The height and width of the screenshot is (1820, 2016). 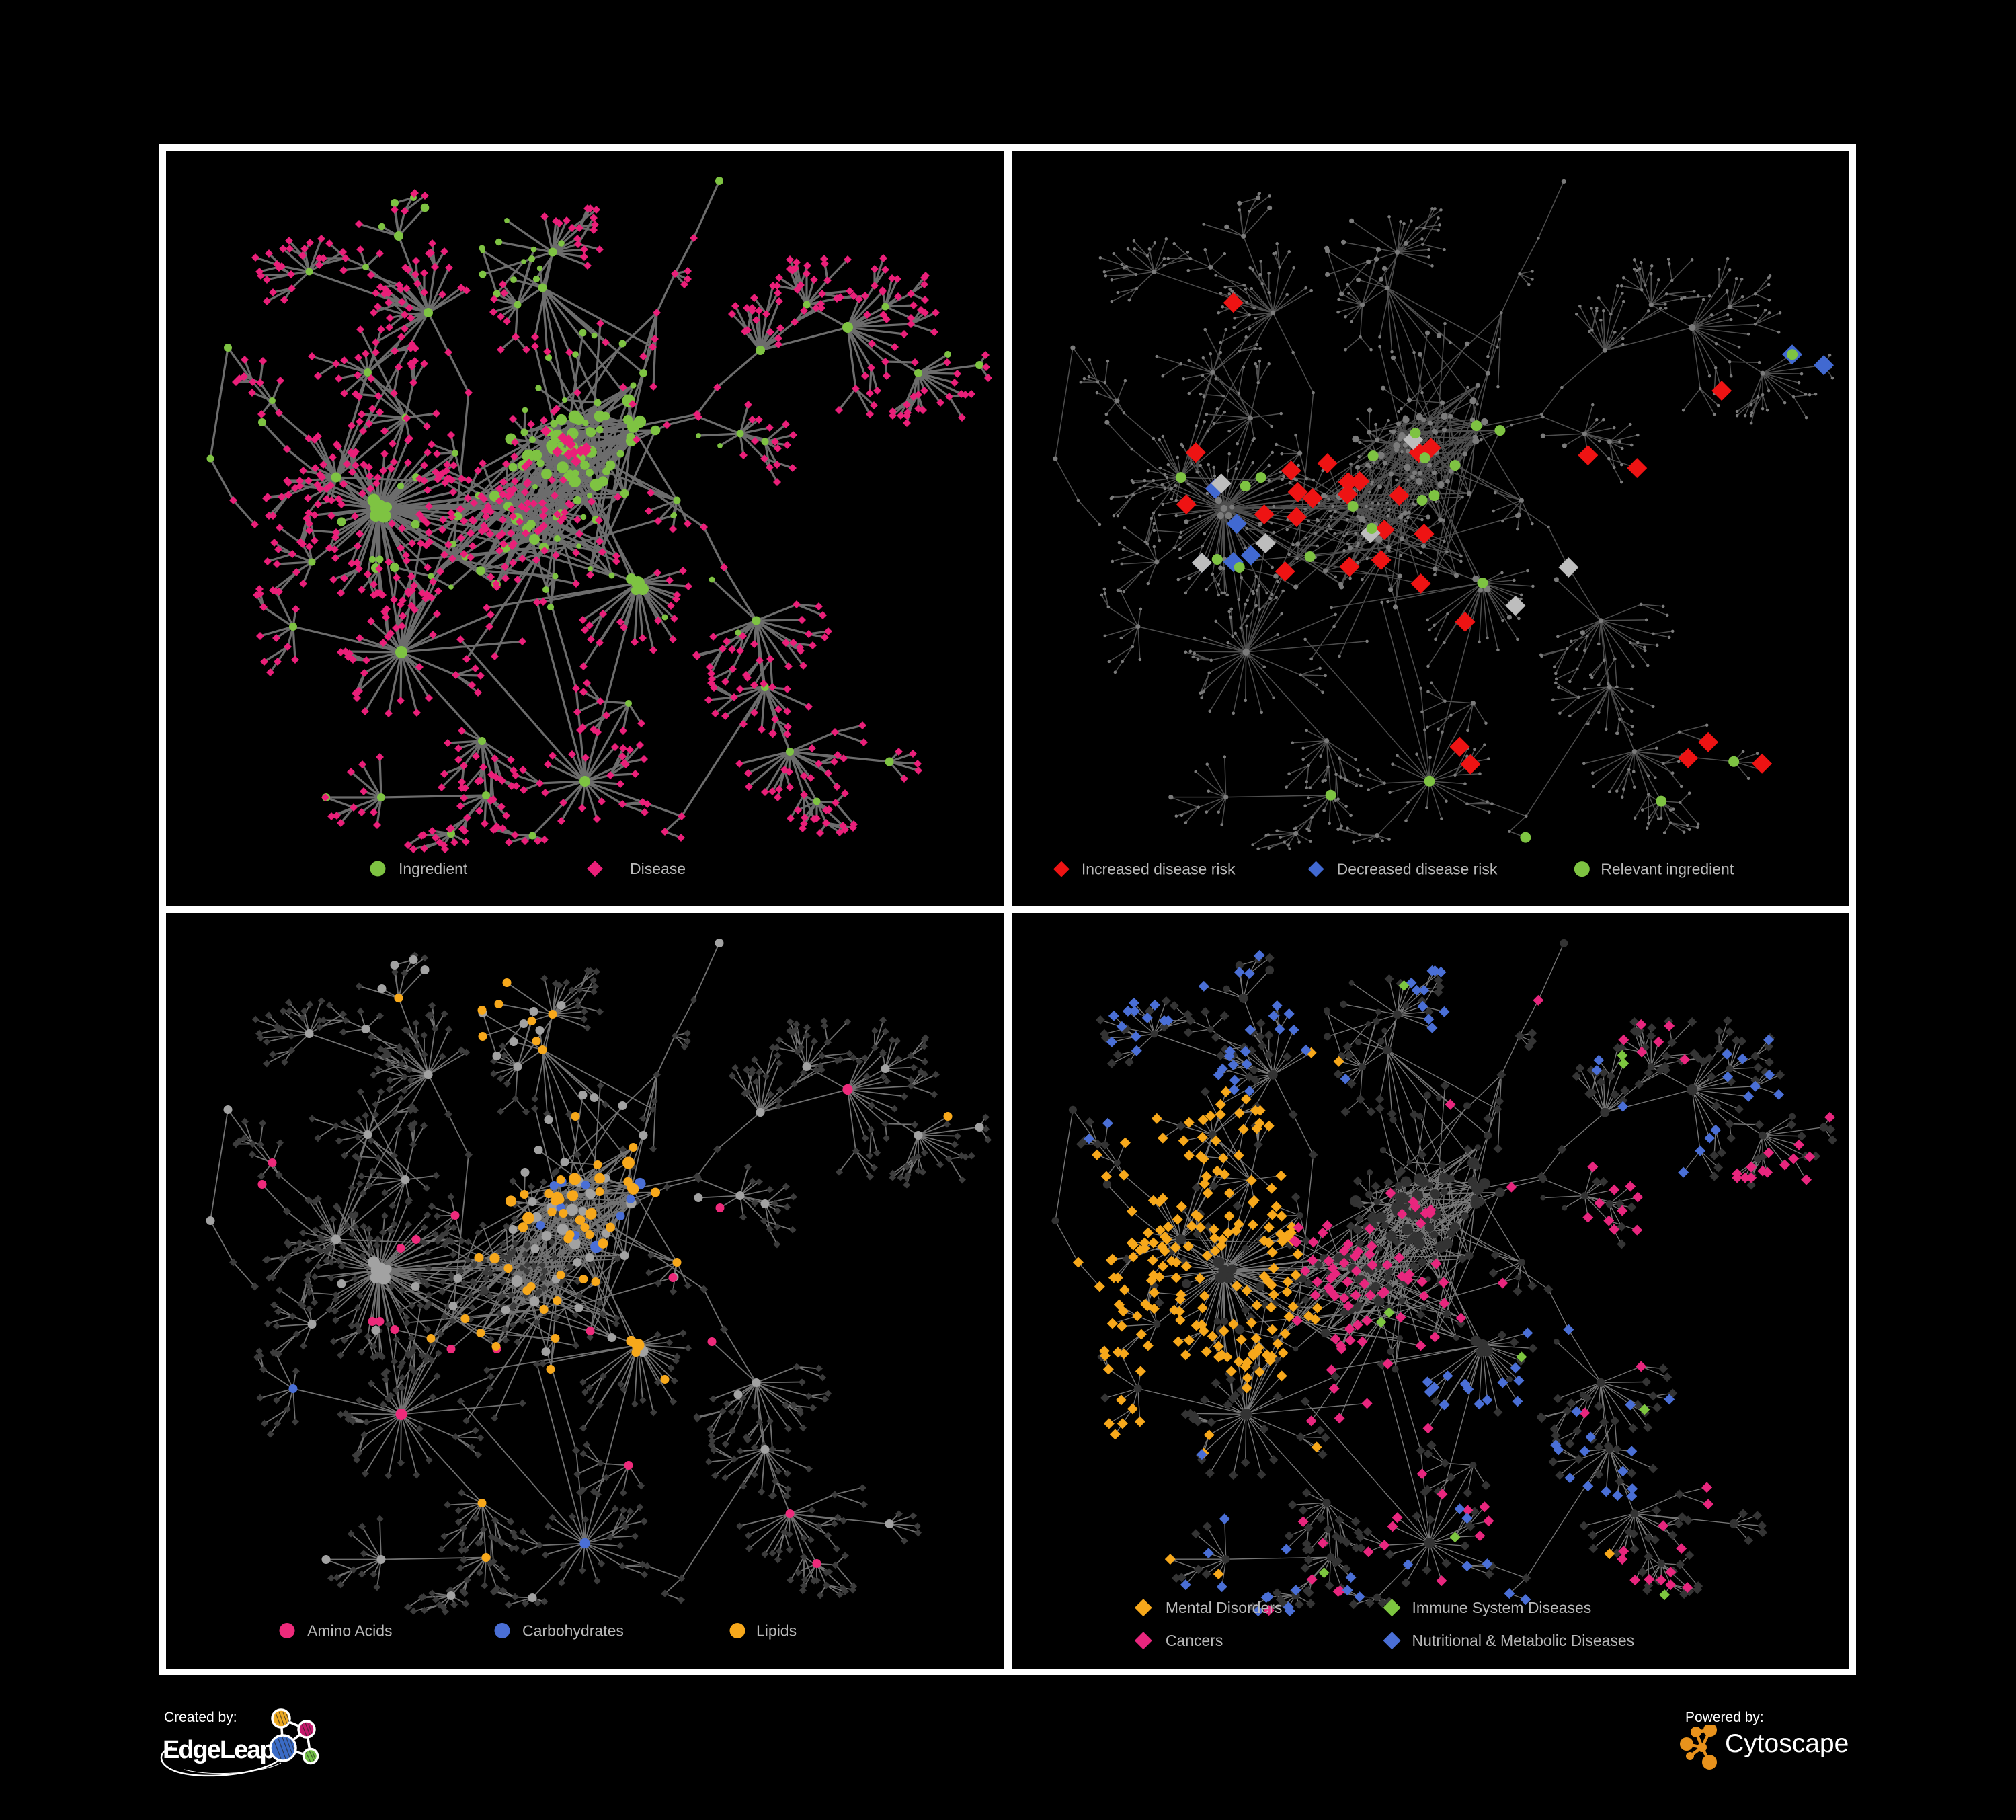 What do you see at coordinates (1502, 1607) in the screenshot?
I see `svg-text: Immune System Diseases` at bounding box center [1502, 1607].